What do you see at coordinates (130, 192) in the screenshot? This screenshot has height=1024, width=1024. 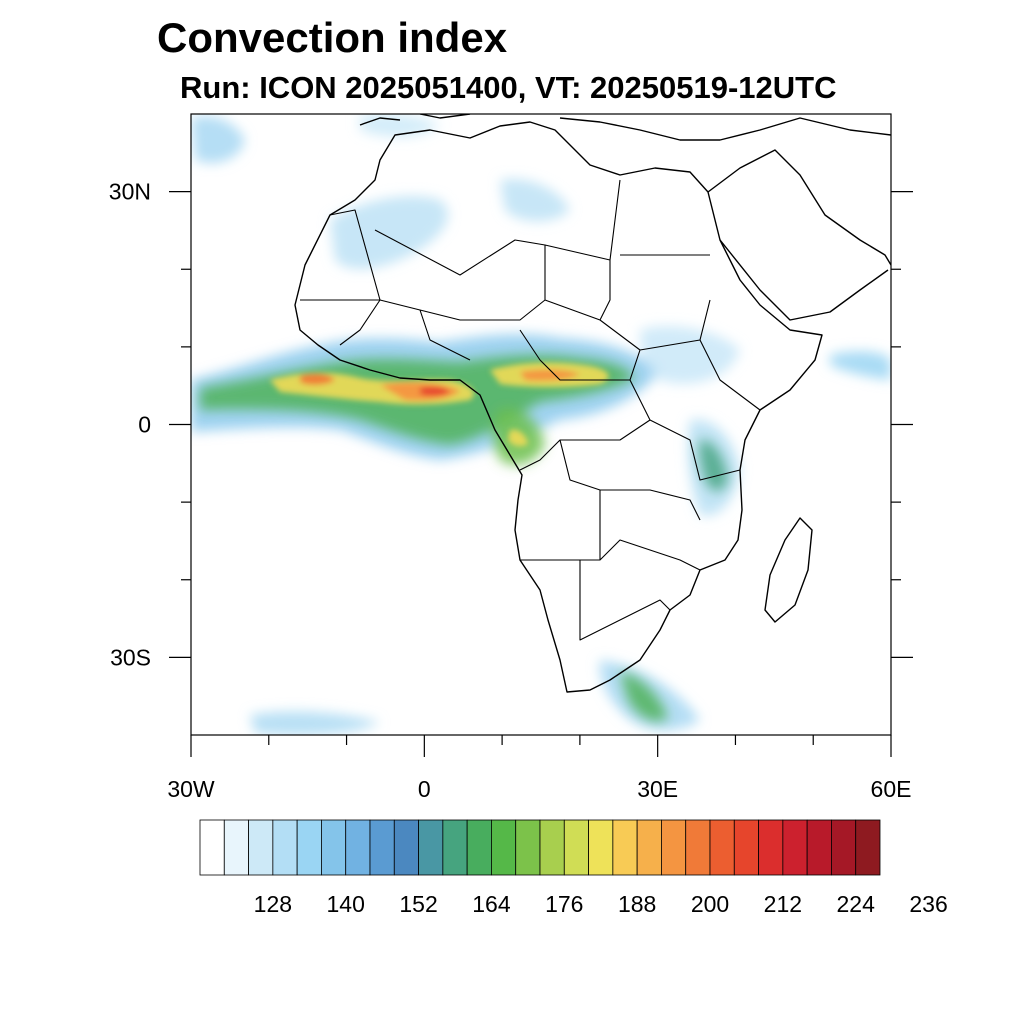 I see `lat-tick-label: 30N` at bounding box center [130, 192].